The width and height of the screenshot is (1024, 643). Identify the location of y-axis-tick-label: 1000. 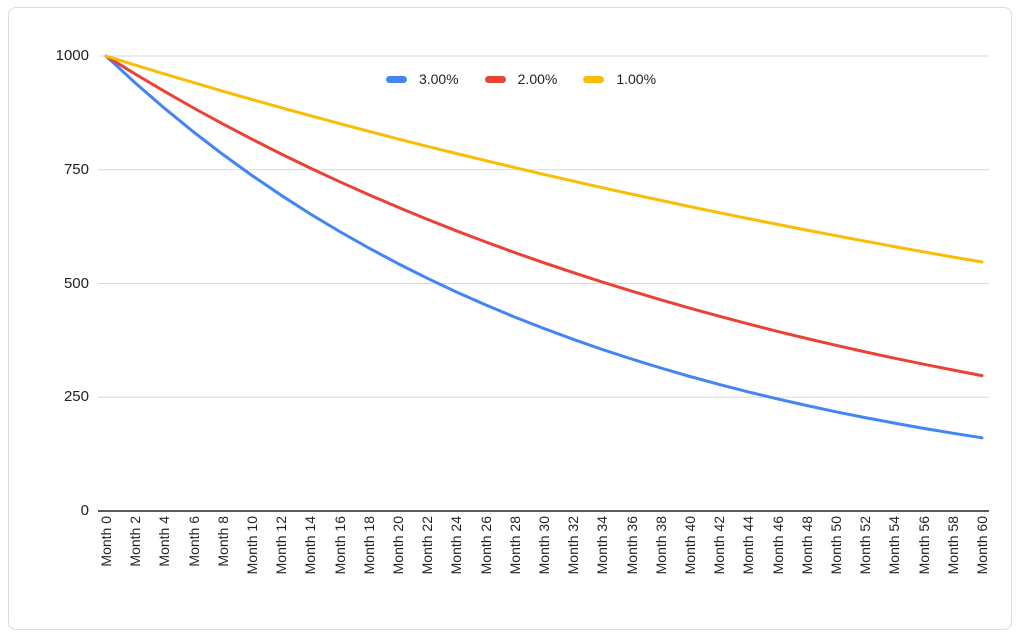
(72, 55).